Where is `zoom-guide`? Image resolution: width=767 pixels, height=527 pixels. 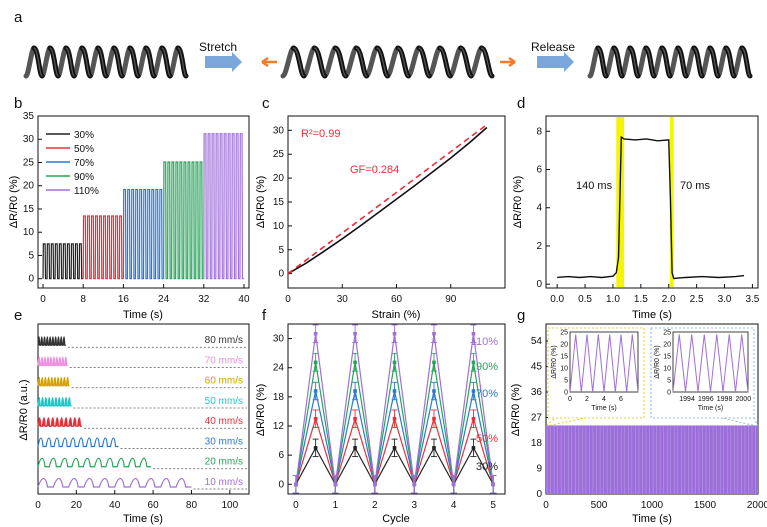 zoom-guide is located at coordinates (753, 416).